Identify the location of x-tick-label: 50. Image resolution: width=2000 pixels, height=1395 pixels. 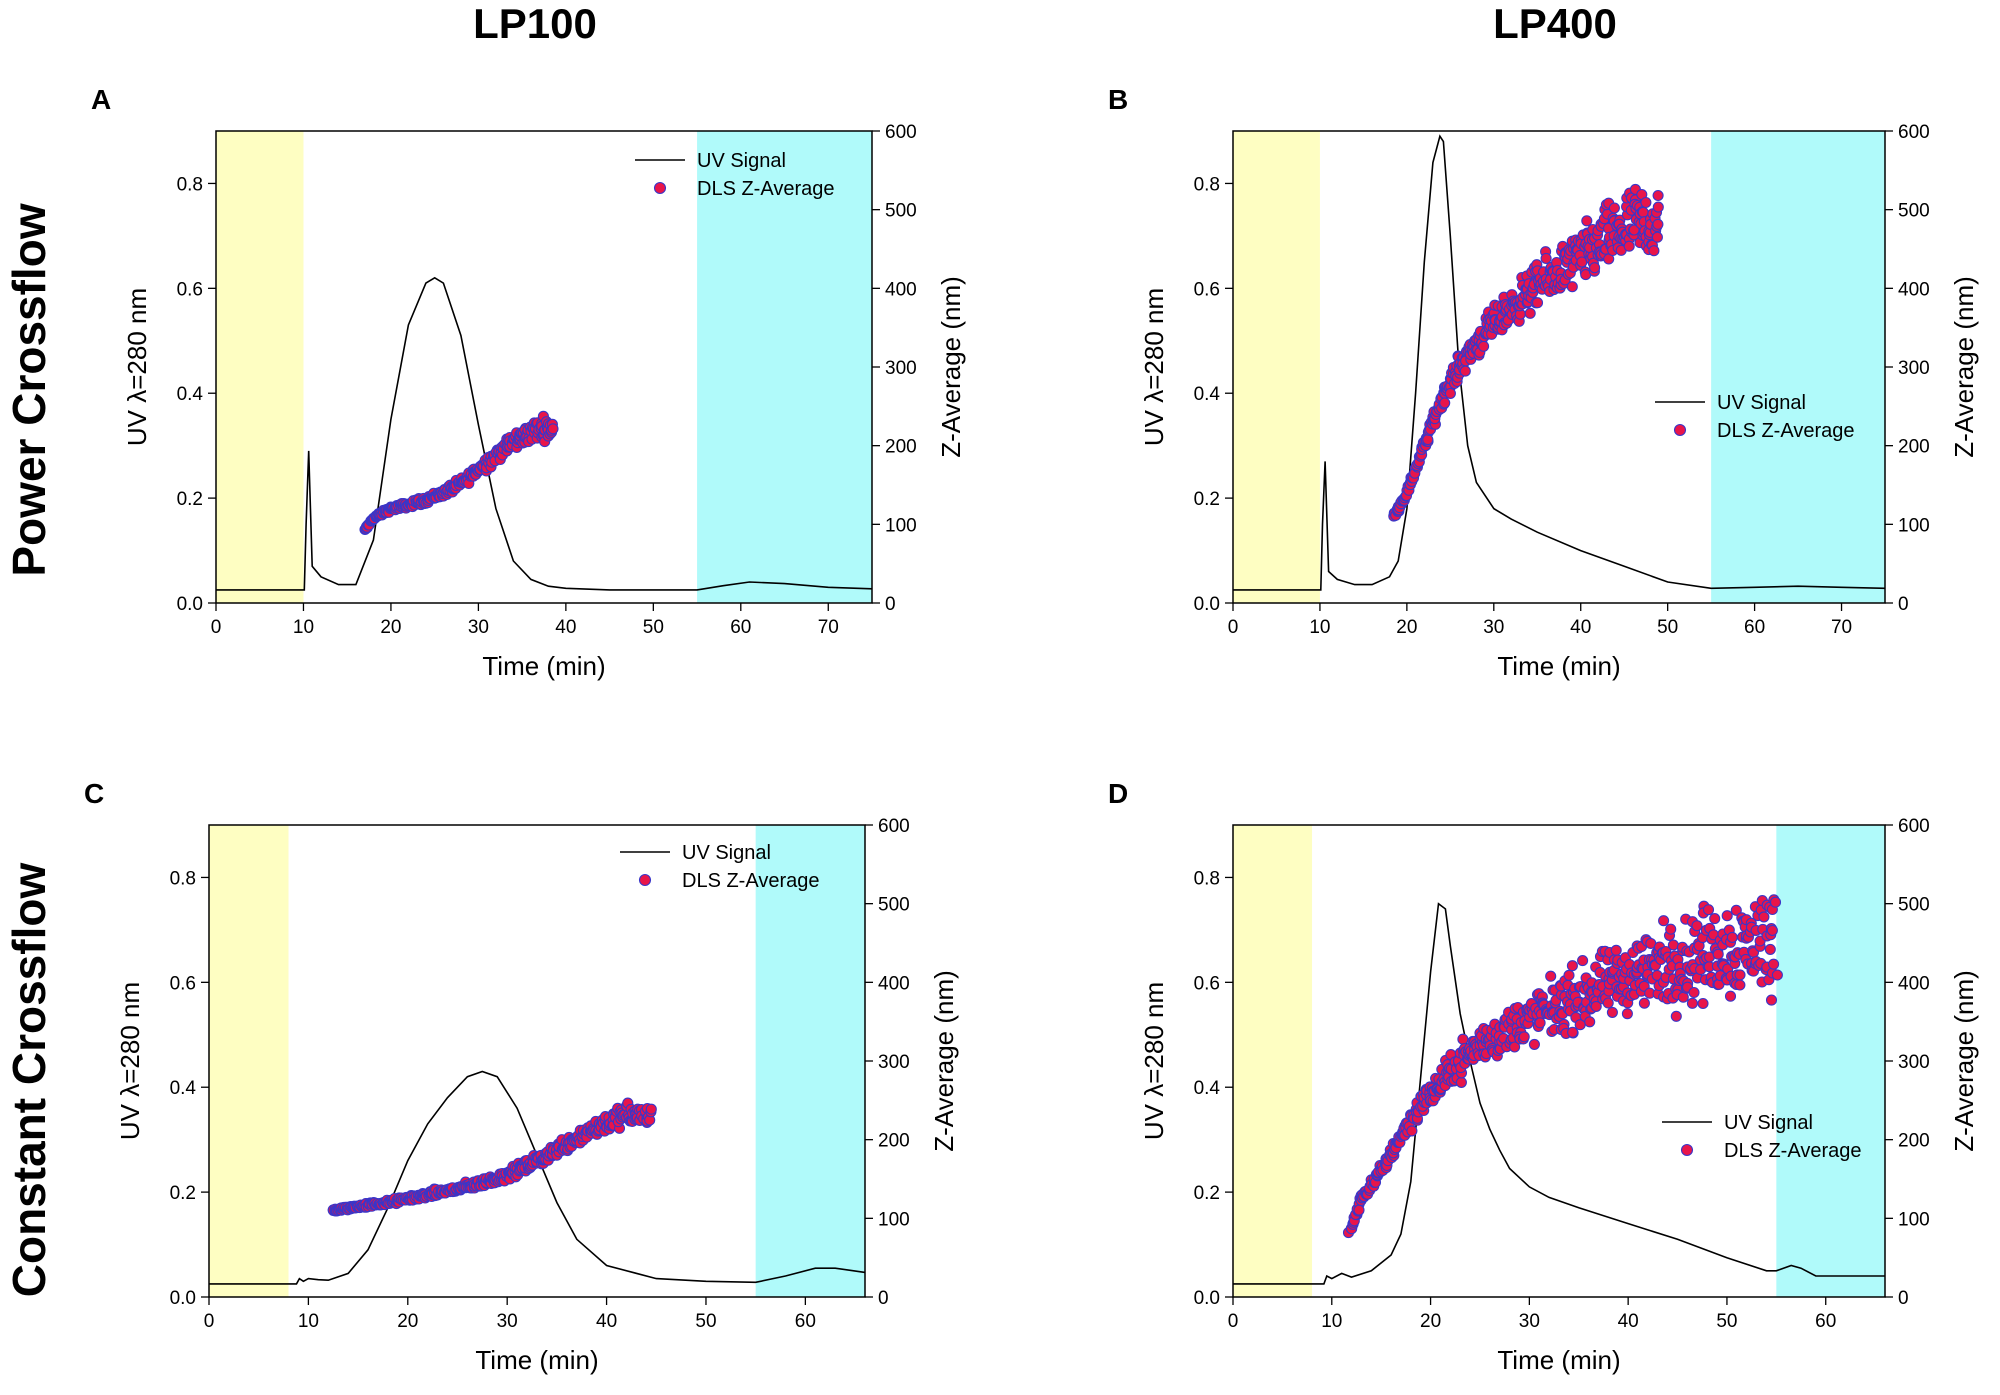
(653, 627).